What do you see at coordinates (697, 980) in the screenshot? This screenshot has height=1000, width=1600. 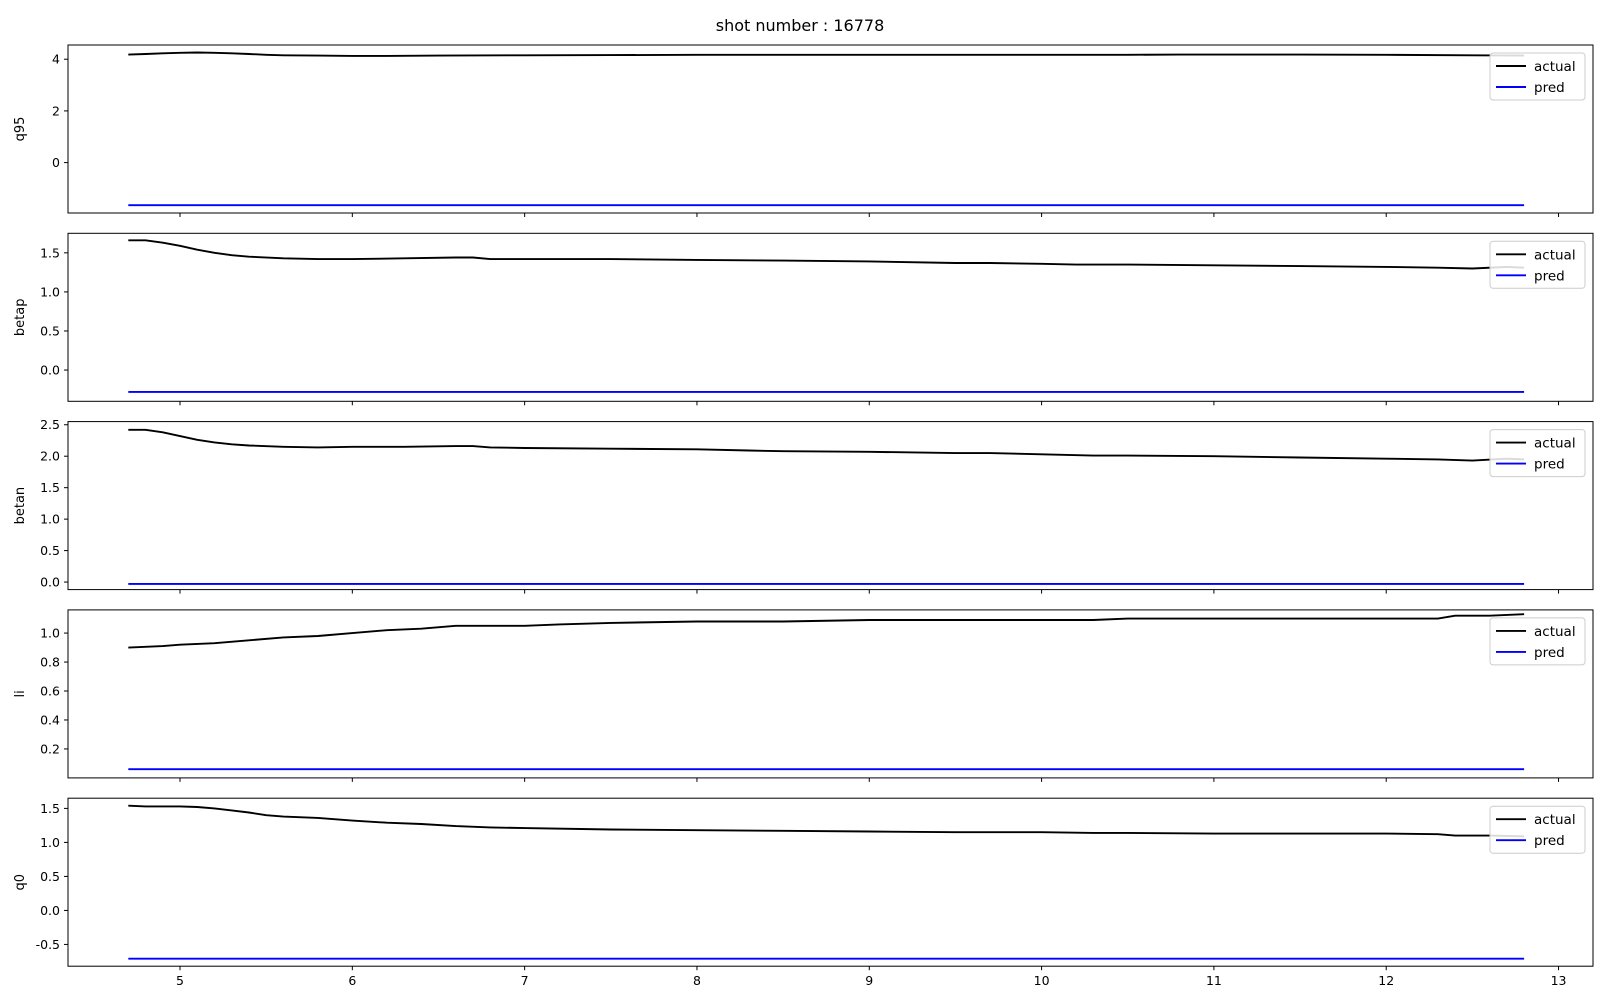 I see `x-tick-label: 8` at bounding box center [697, 980].